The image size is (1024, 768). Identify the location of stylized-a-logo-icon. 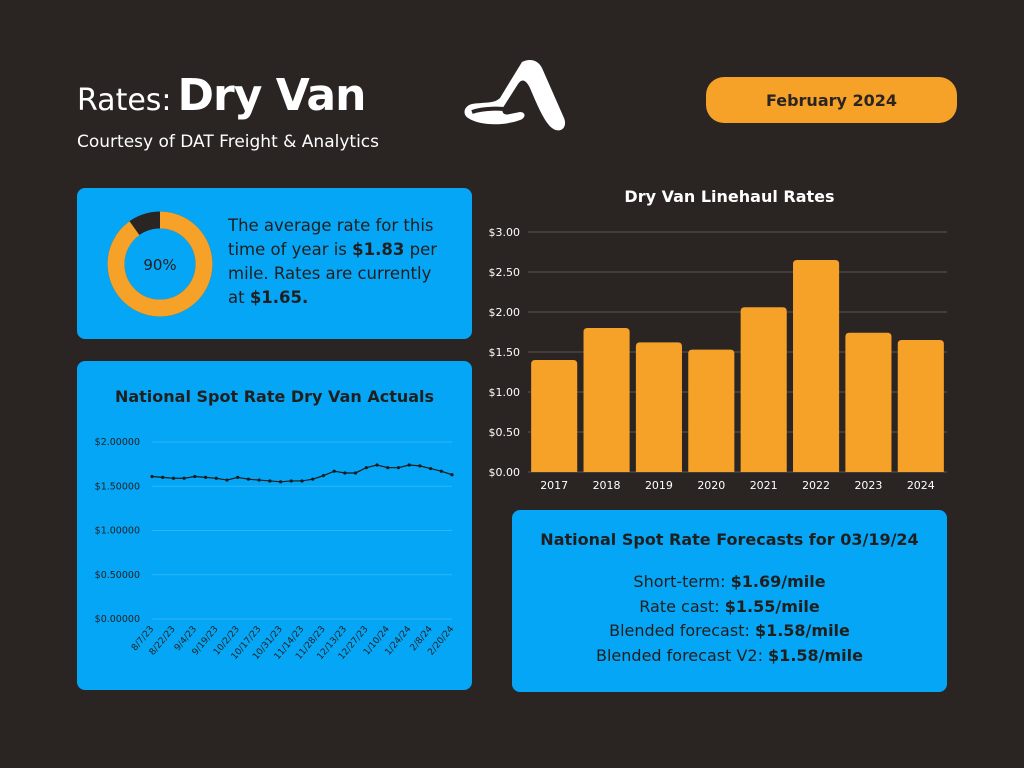
(515, 95).